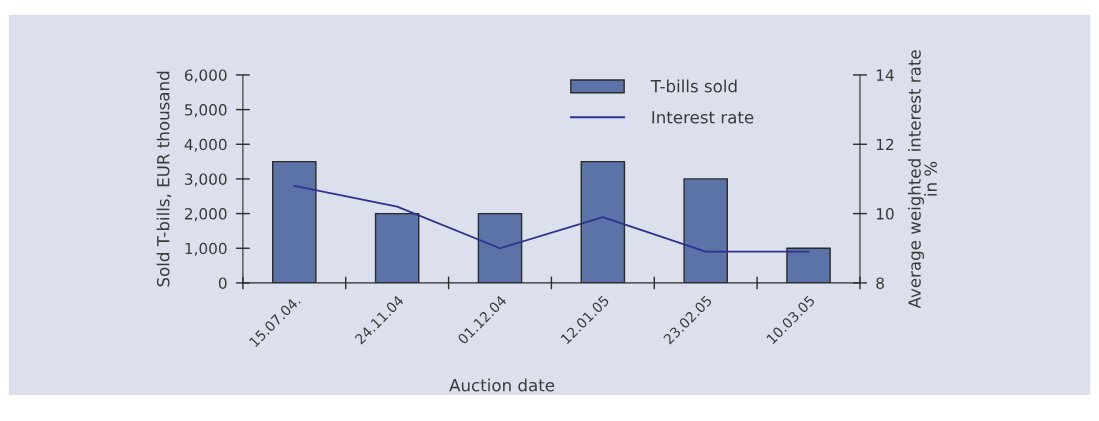 The image size is (1099, 421). Describe the element at coordinates (206, 249) in the screenshot. I see `y-tick-label: 1,000` at that location.